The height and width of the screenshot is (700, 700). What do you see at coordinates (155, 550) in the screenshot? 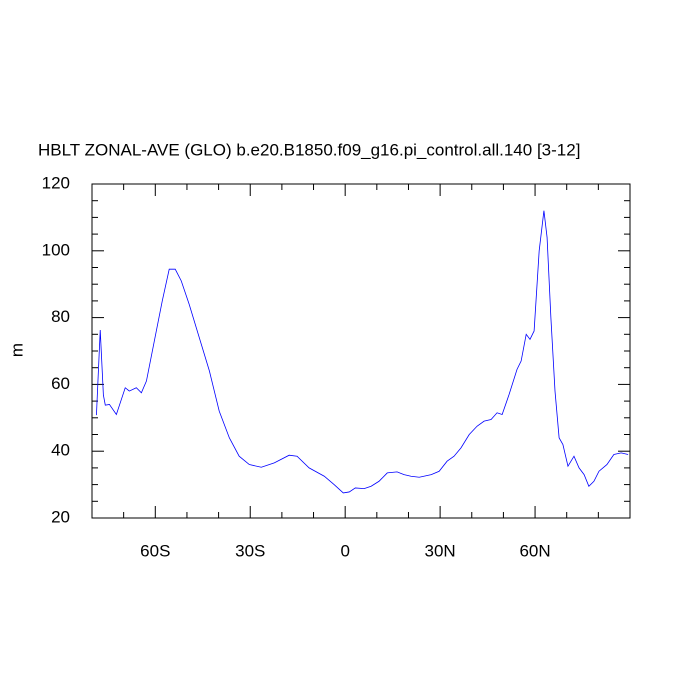
I see `x-tick-label: 60S` at bounding box center [155, 550].